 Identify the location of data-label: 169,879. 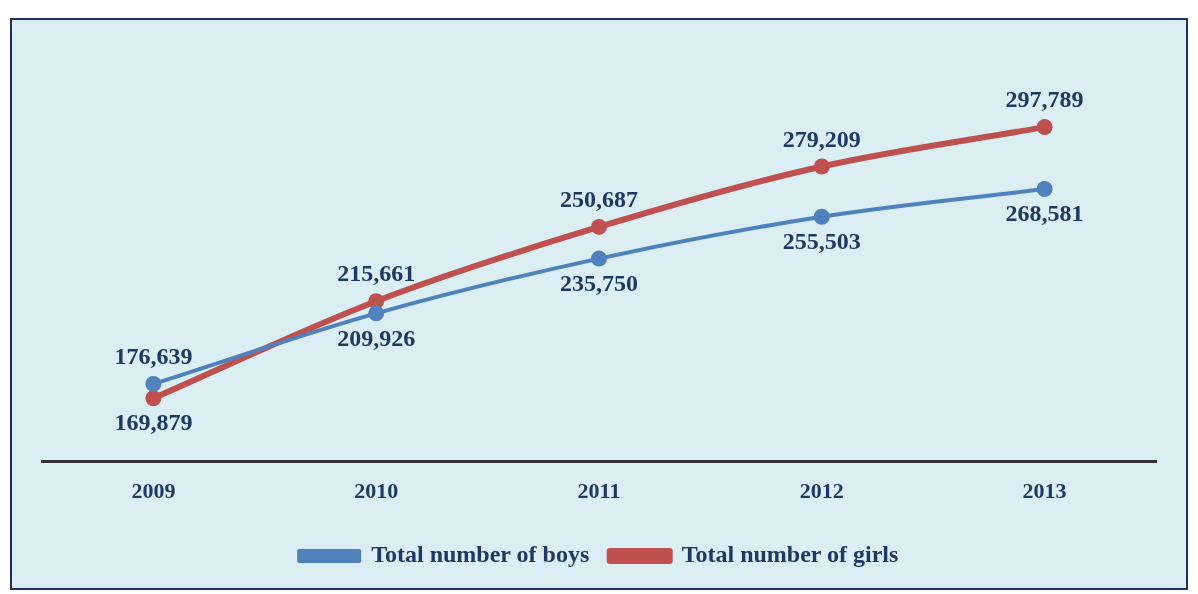
(153, 422).